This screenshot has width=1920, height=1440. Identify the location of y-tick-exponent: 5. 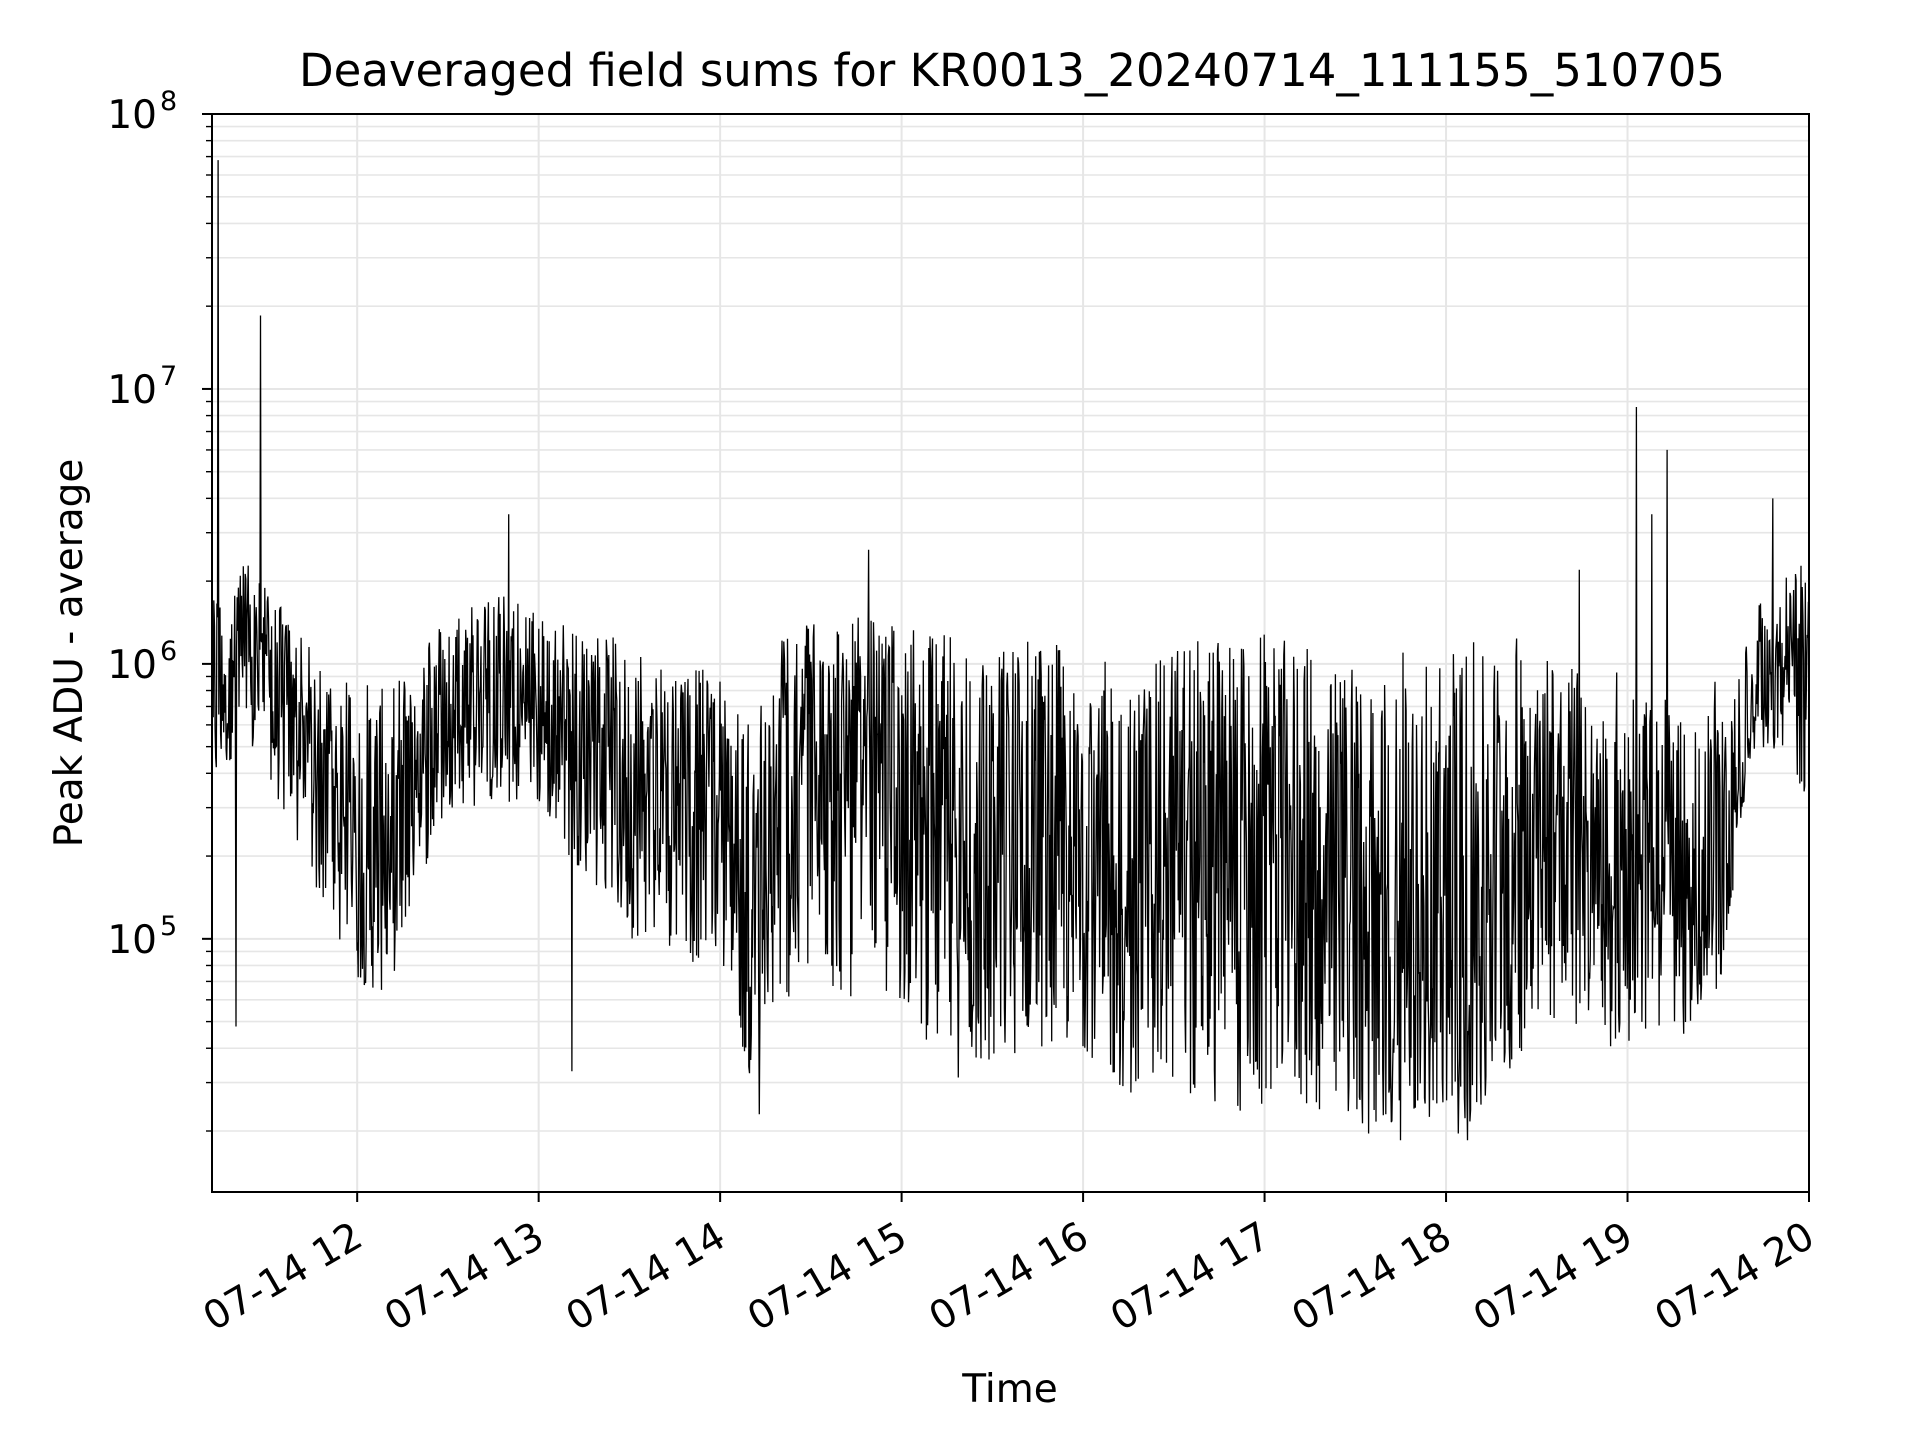
(168, 926).